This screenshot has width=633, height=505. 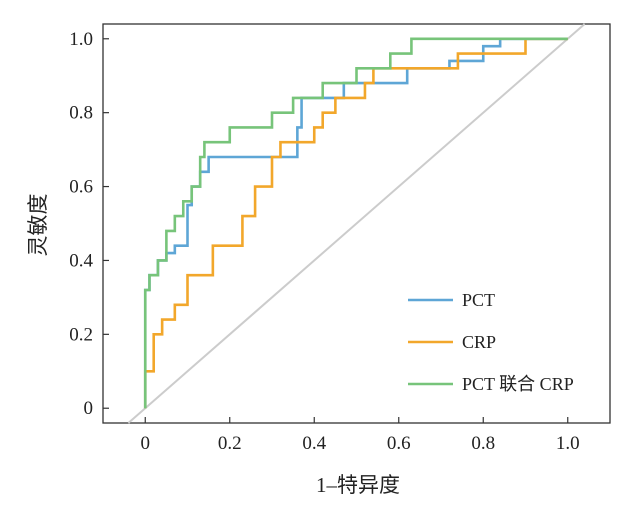 I want to click on x-tick-label: 0.6, so click(x=399, y=443).